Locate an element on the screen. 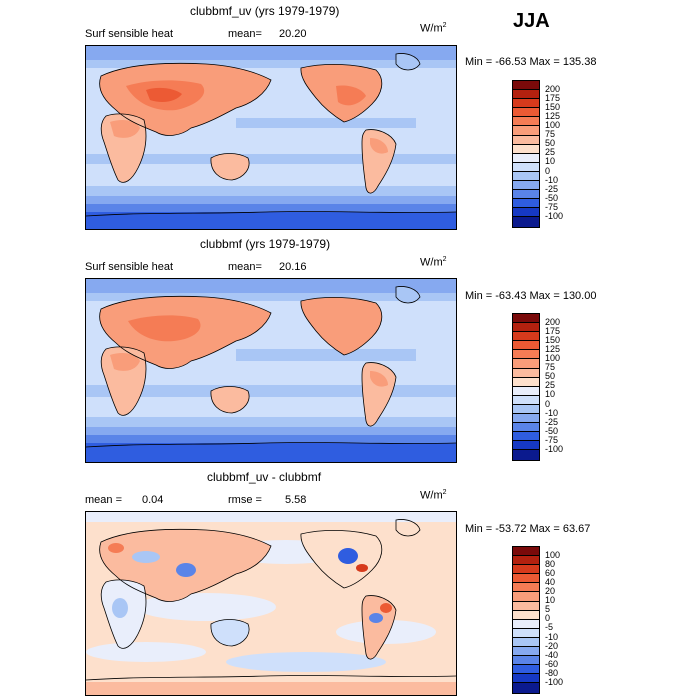 Image resolution: width=700 pixels, height=700 pixels. panel-title: clubbmf_uv (yrs 1979-1979) is located at coordinates (265, 11).